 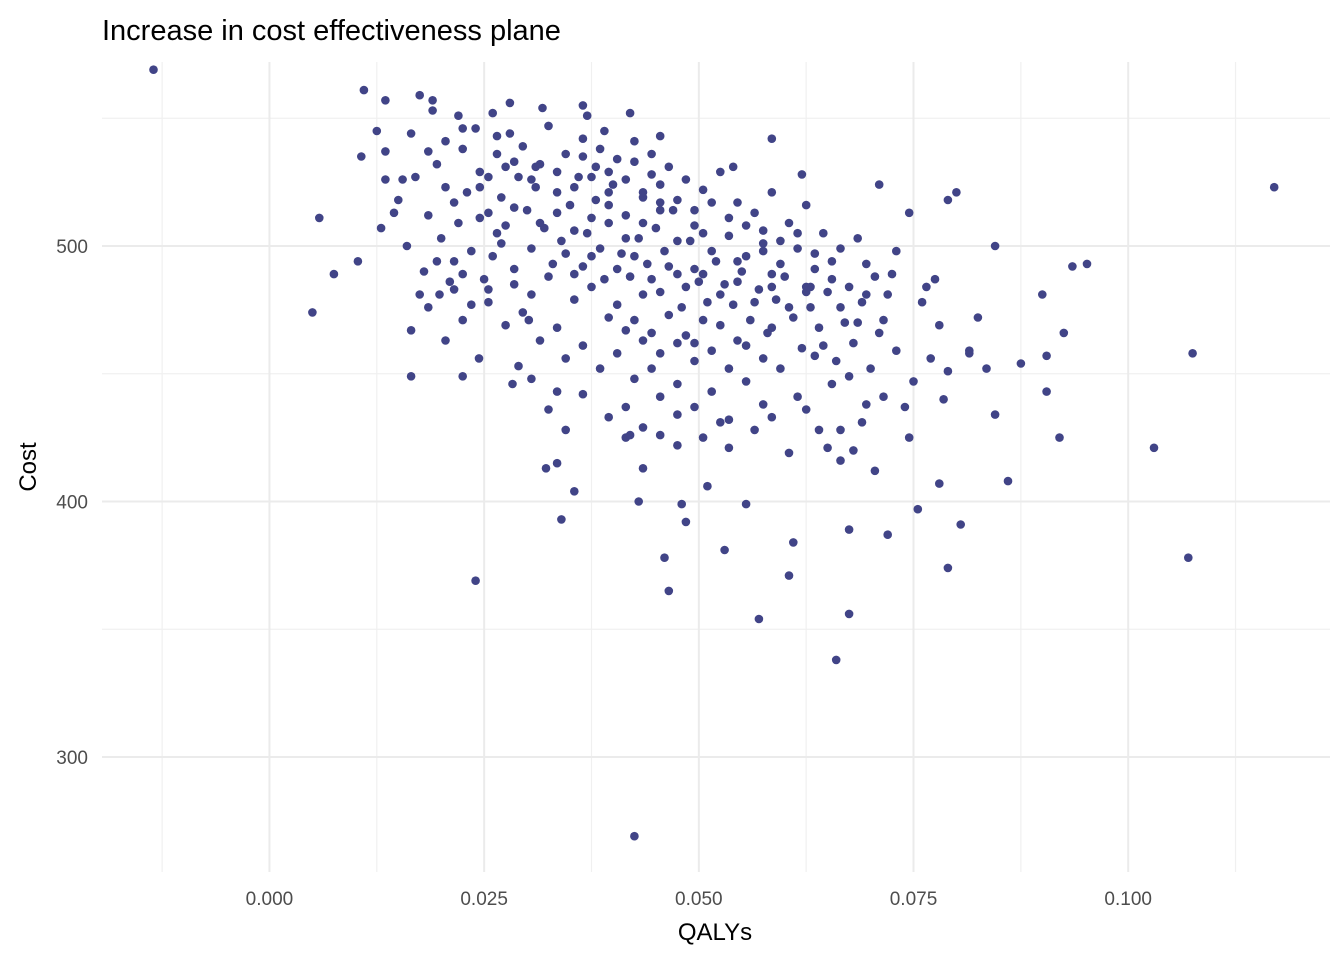 I want to click on y-tick-label: 300, so click(x=72, y=758).